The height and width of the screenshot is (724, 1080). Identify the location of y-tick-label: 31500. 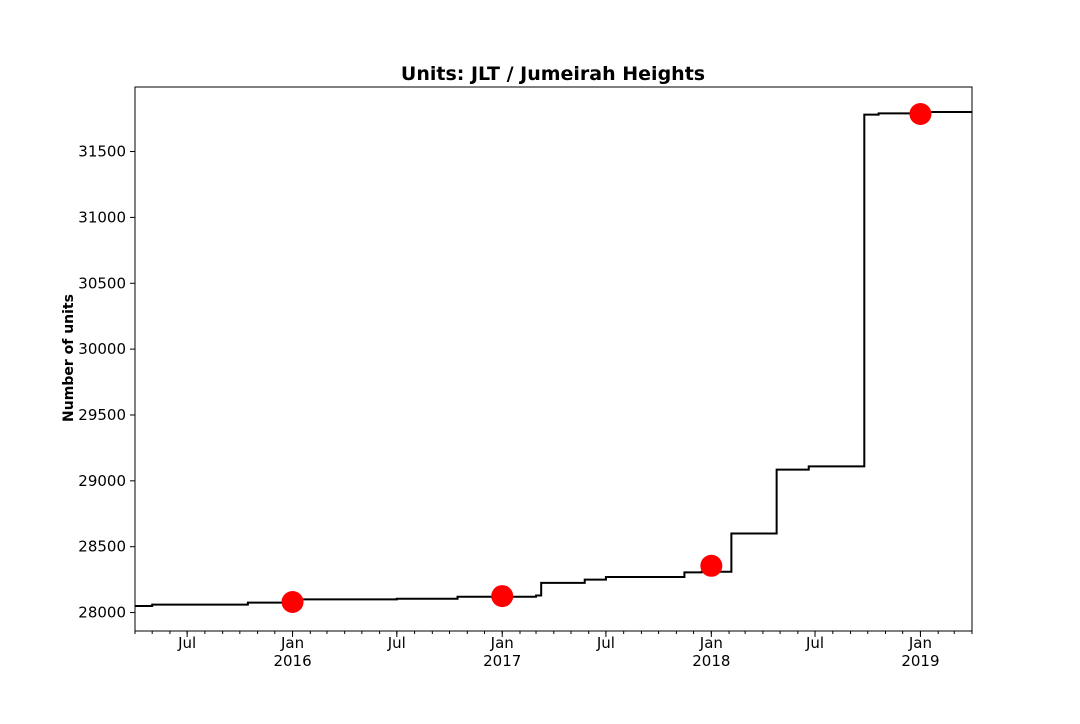
(102, 152).